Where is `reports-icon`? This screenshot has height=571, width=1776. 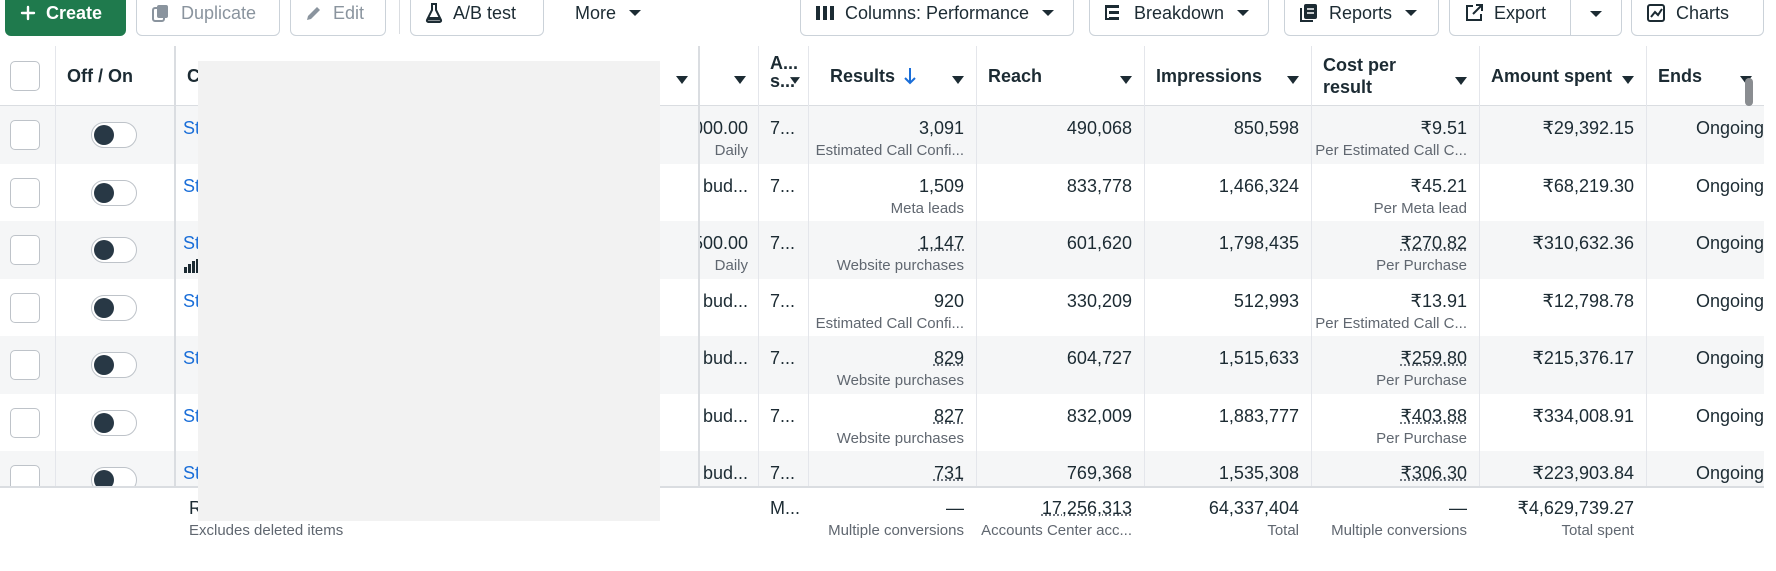
reports-icon is located at coordinates (1309, 13).